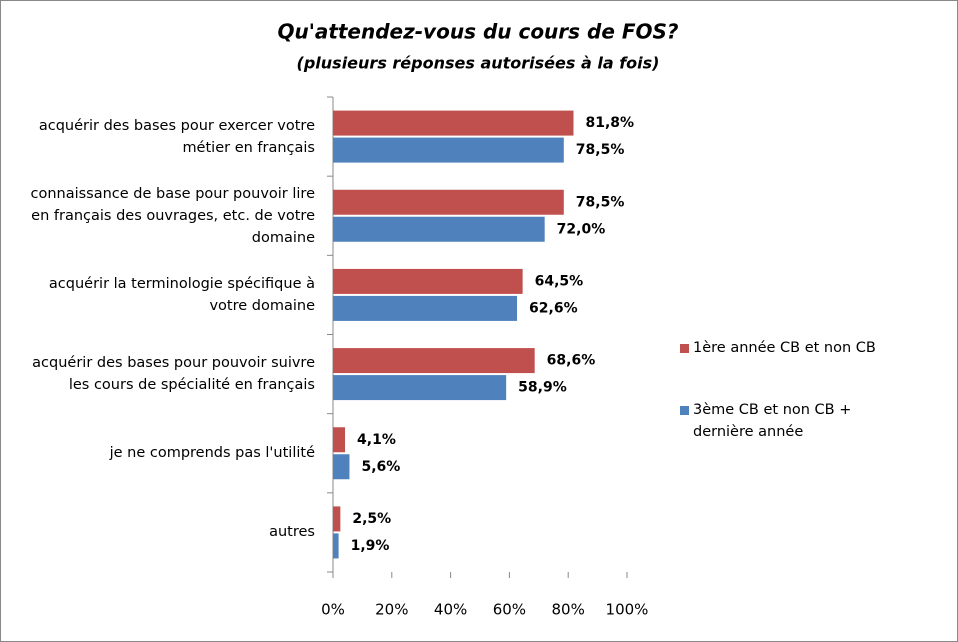  Describe the element at coordinates (784, 348) in the screenshot. I see `legend-label: 1ère année CB et non CB` at that location.